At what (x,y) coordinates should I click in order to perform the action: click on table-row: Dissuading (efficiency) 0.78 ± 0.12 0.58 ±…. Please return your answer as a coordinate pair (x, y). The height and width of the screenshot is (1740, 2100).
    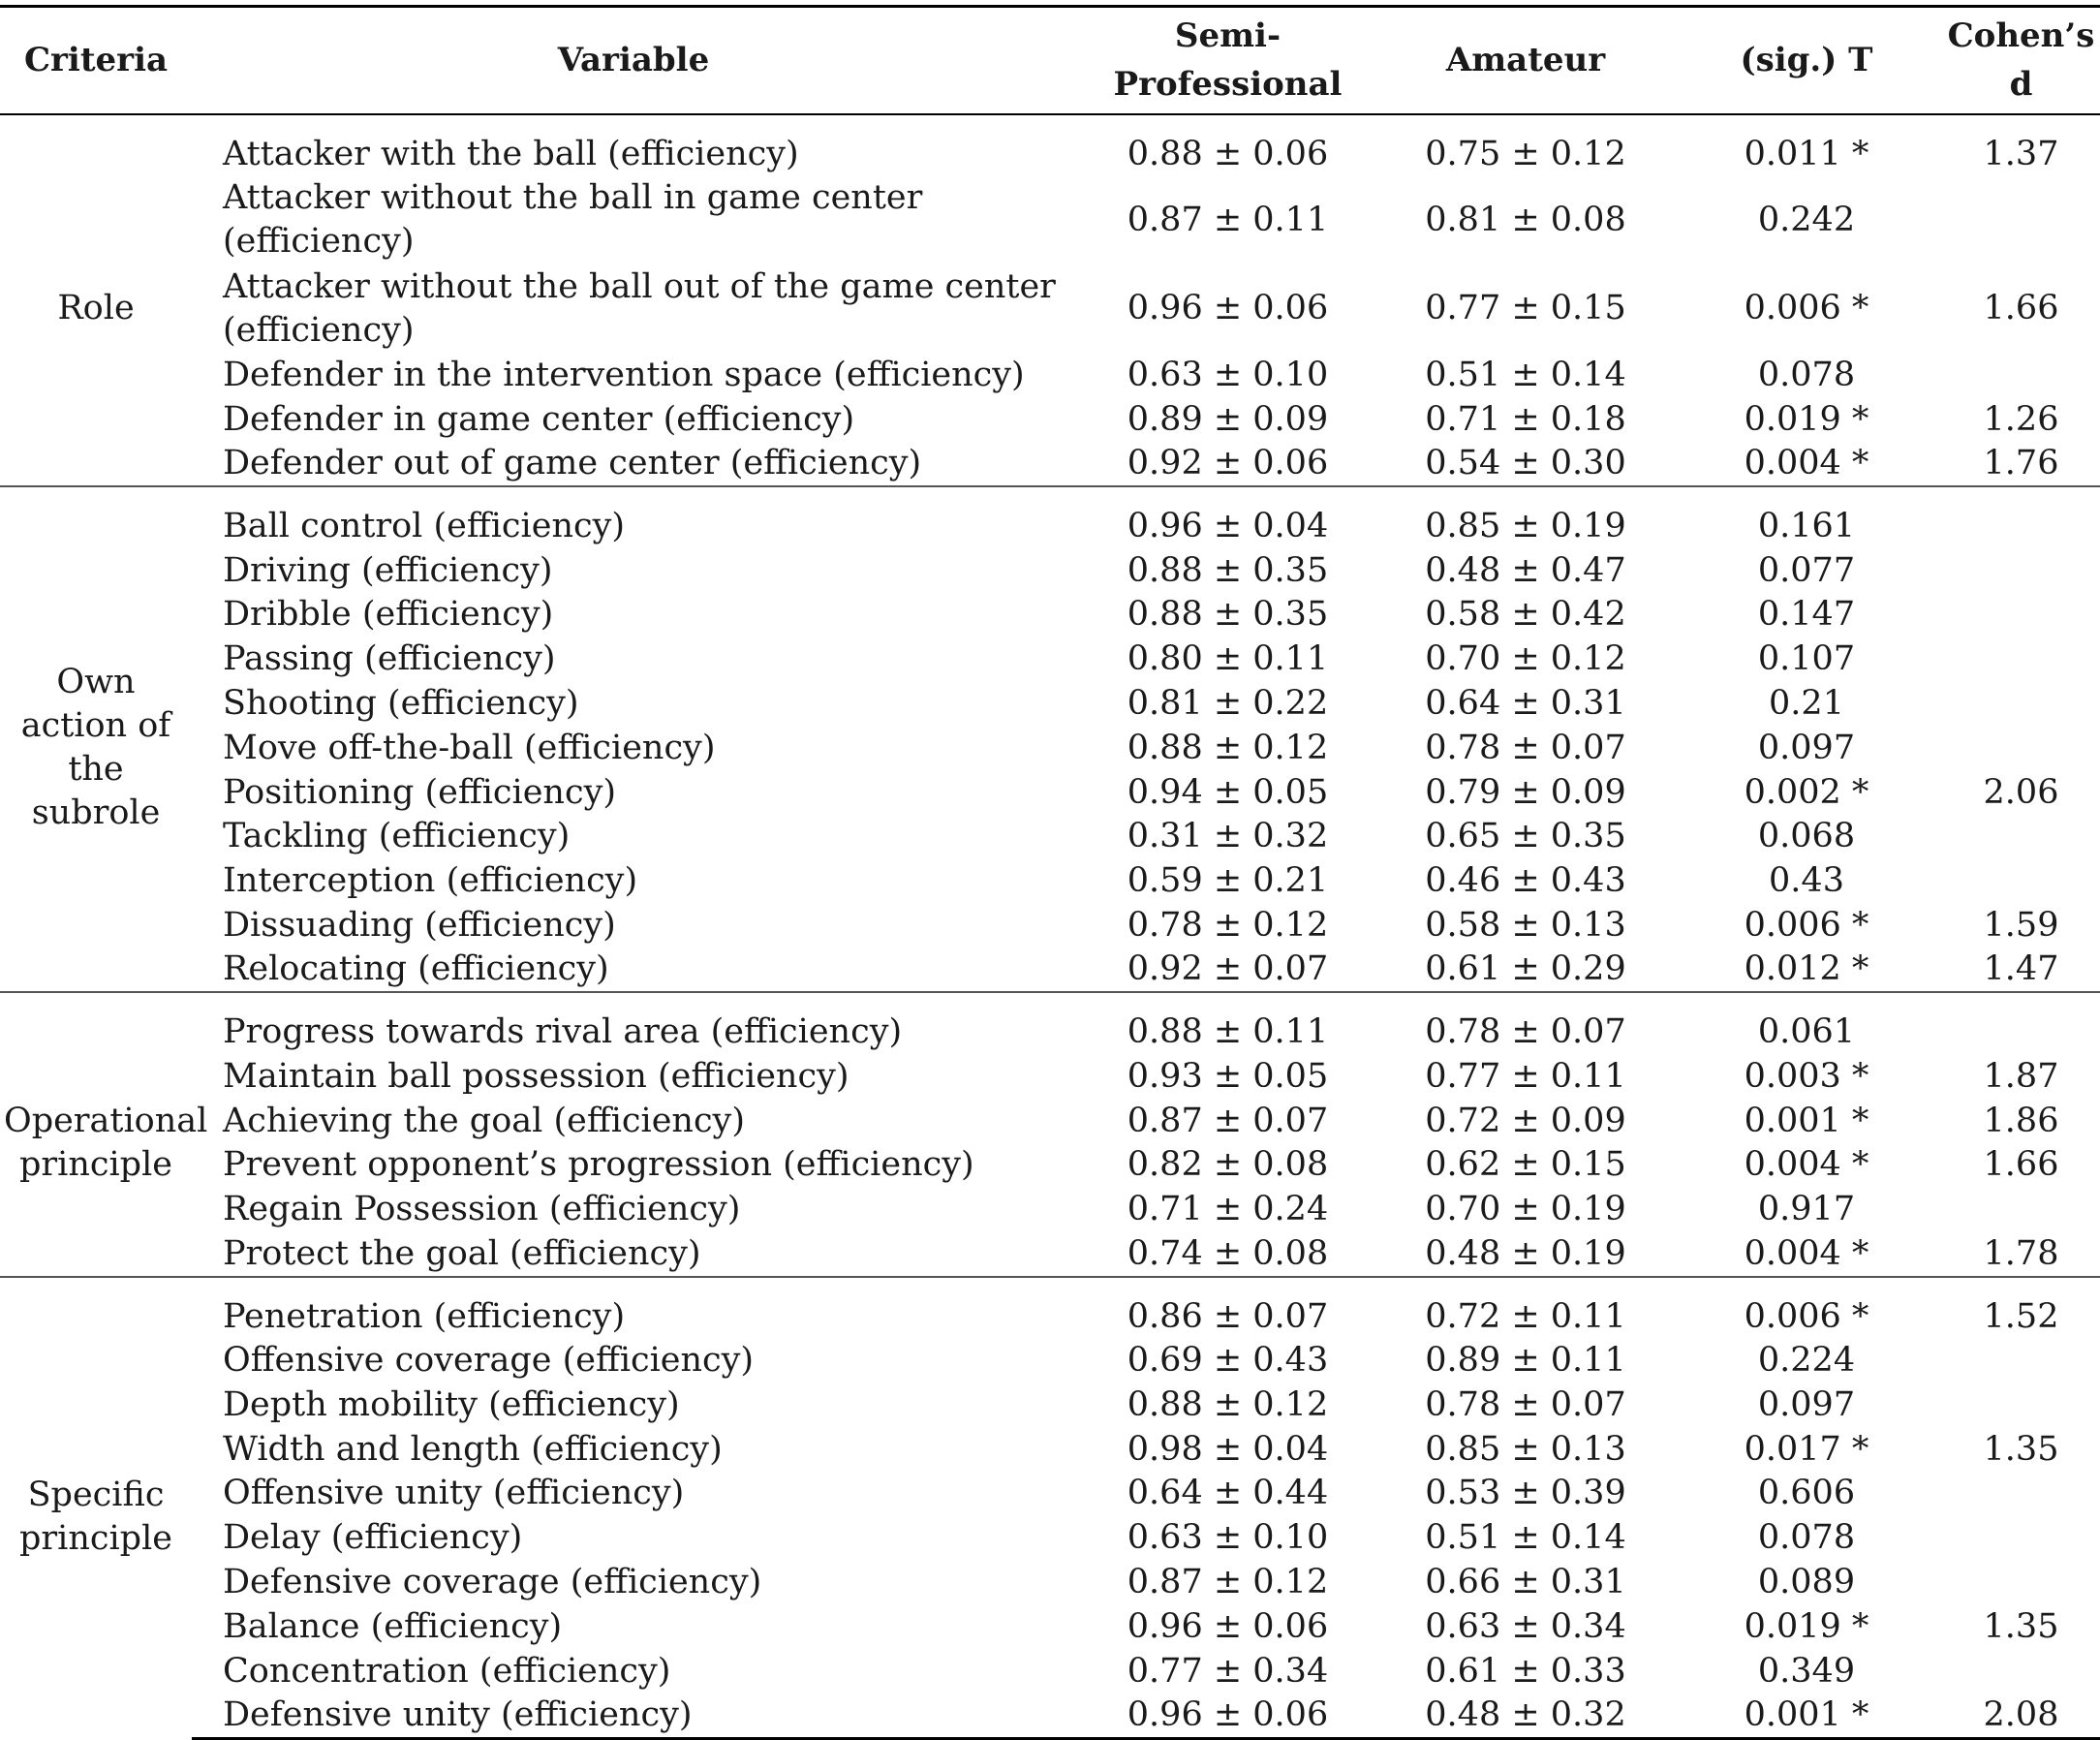
    Looking at the image, I should click on (1050, 926).